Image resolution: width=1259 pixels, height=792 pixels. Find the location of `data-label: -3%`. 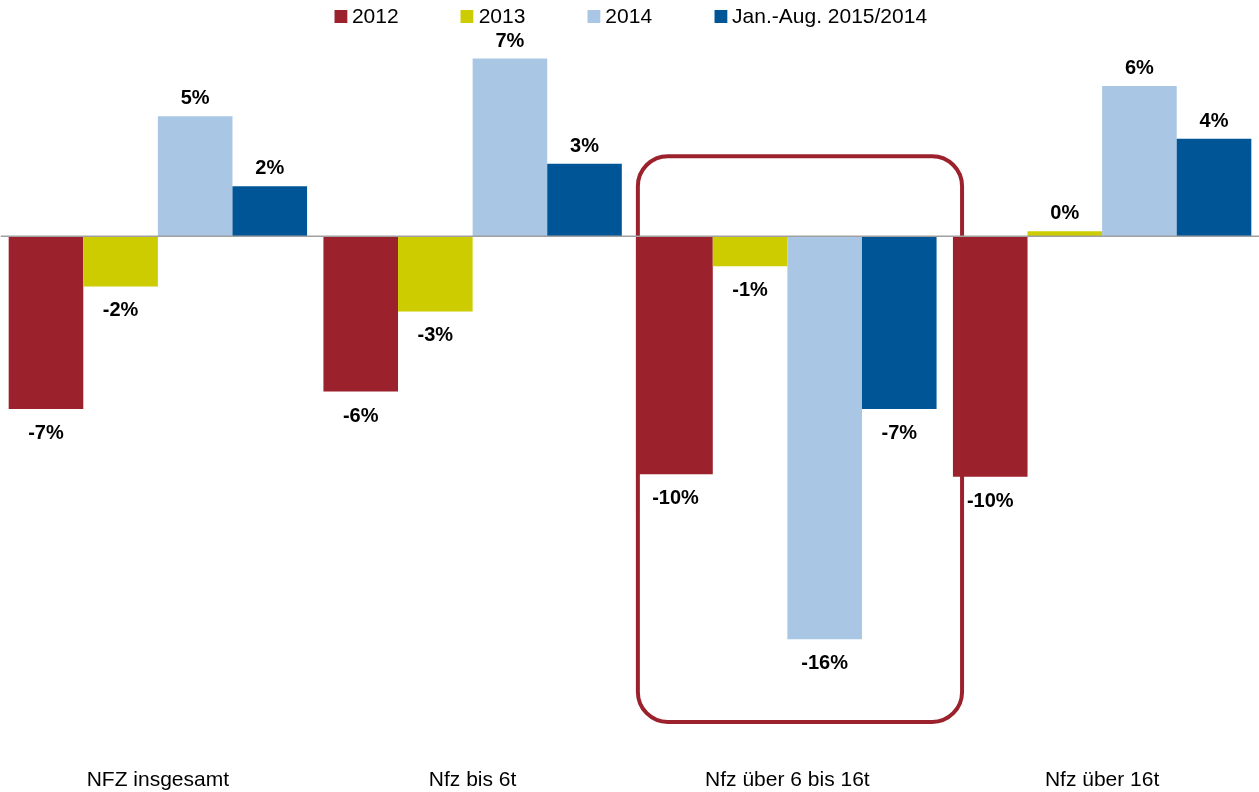

data-label: -3% is located at coordinates (435, 334).